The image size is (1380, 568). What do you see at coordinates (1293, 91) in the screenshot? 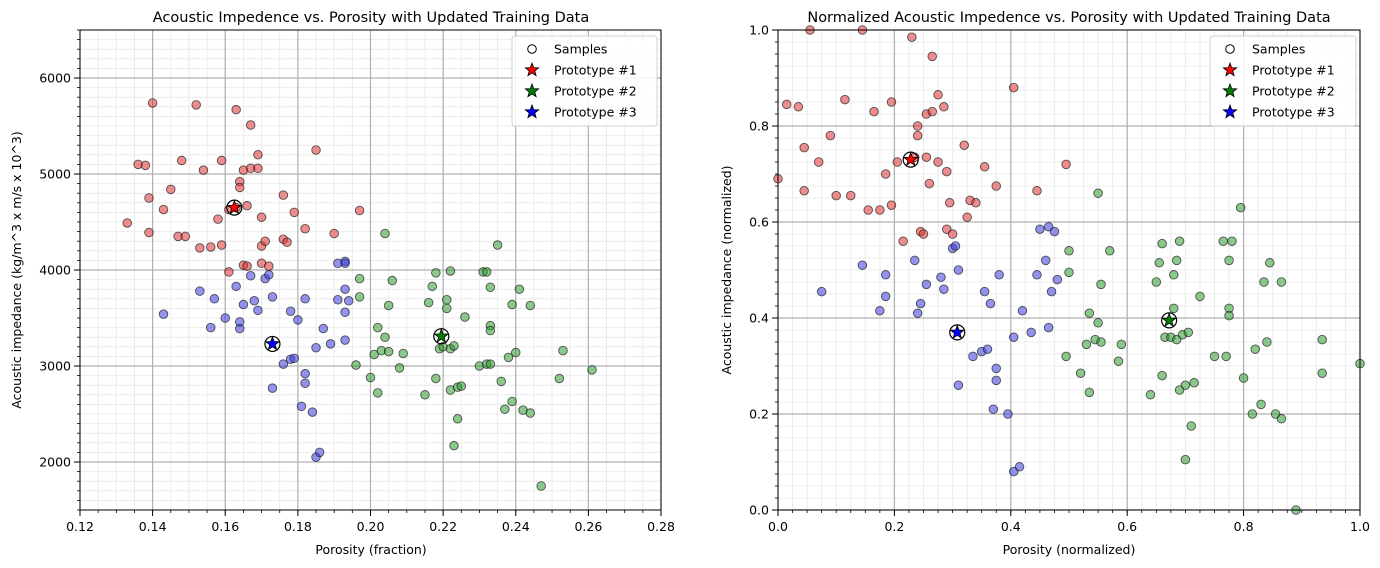
I see `legend-label: Prototype #2` at bounding box center [1293, 91].